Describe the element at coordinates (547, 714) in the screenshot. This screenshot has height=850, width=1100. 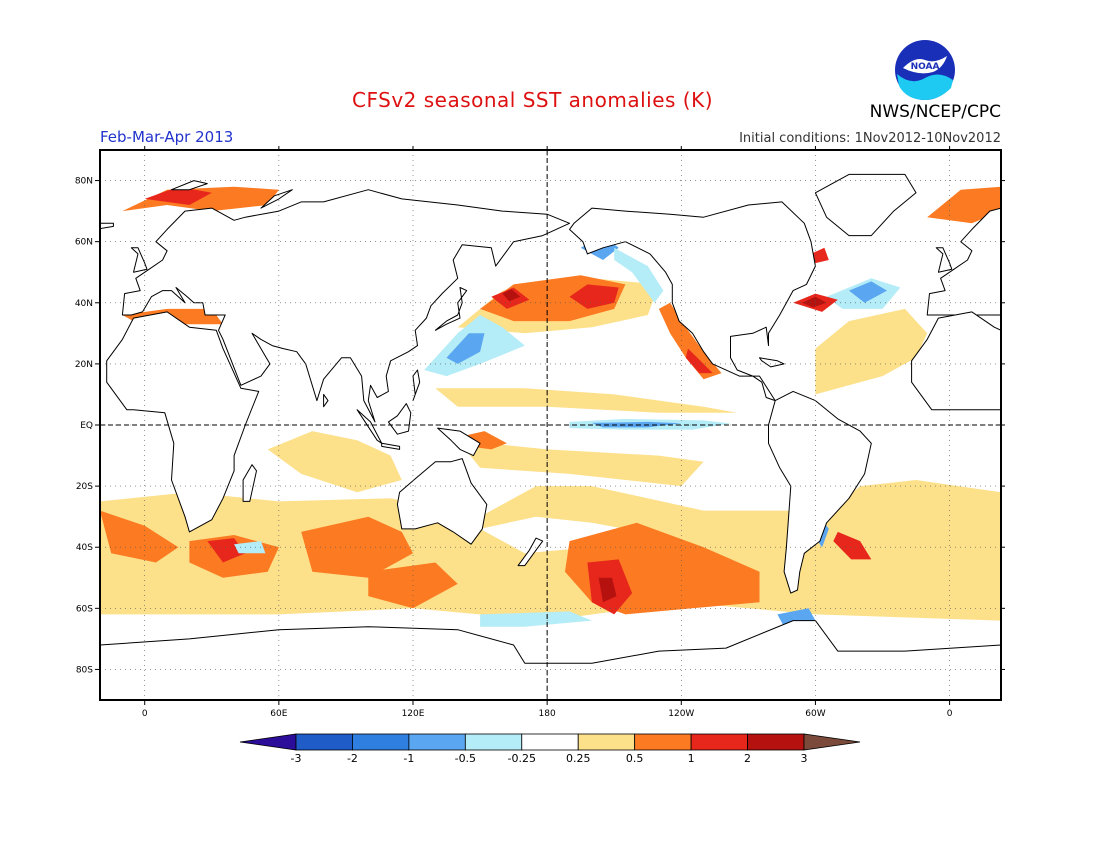
I see `lon-tick-label: 180` at that location.